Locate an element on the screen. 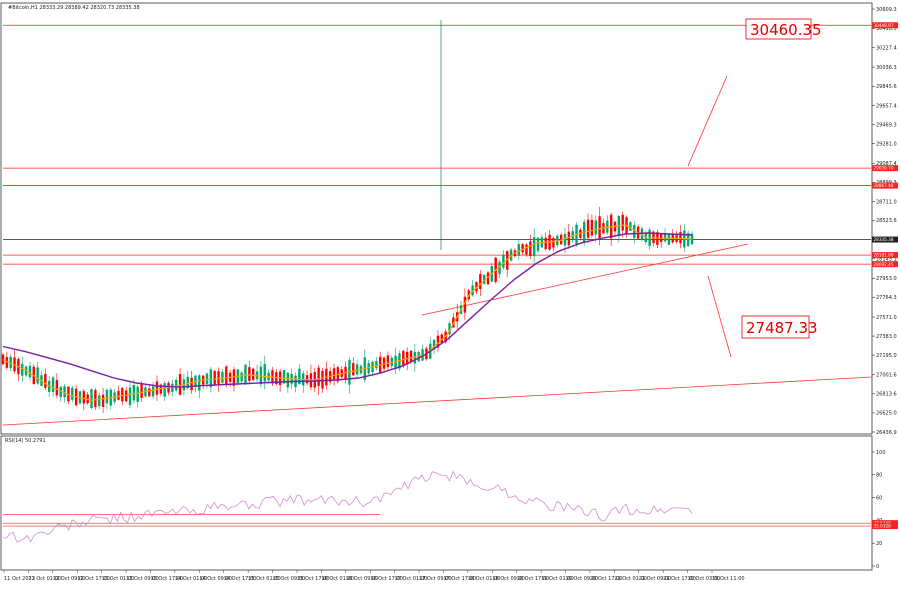  rsi-tick-label-2: 60 is located at coordinates (879, 498).